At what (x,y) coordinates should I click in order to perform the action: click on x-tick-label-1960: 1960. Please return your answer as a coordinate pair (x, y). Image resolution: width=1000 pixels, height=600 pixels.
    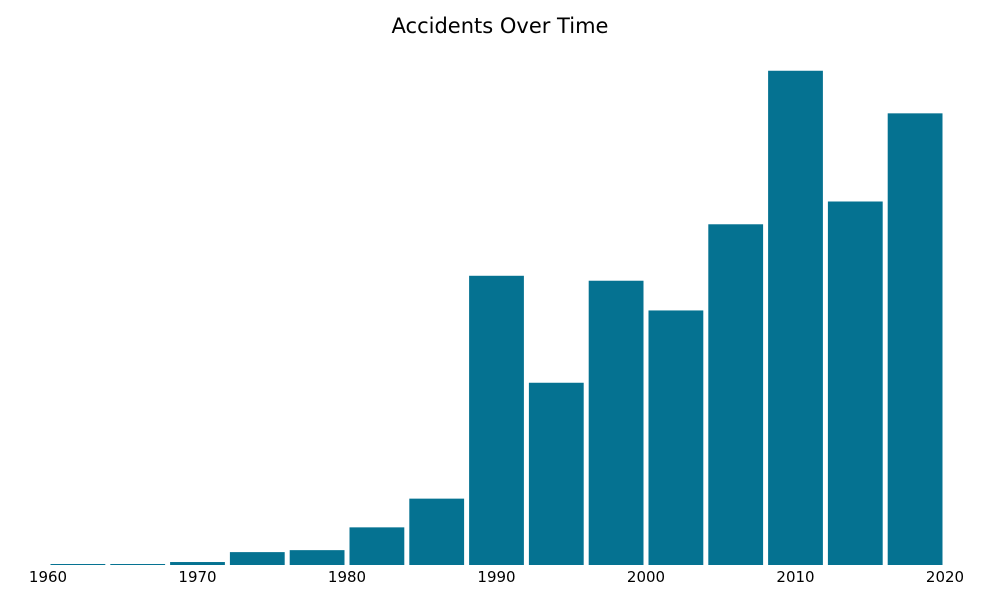
    Looking at the image, I should click on (48, 577).